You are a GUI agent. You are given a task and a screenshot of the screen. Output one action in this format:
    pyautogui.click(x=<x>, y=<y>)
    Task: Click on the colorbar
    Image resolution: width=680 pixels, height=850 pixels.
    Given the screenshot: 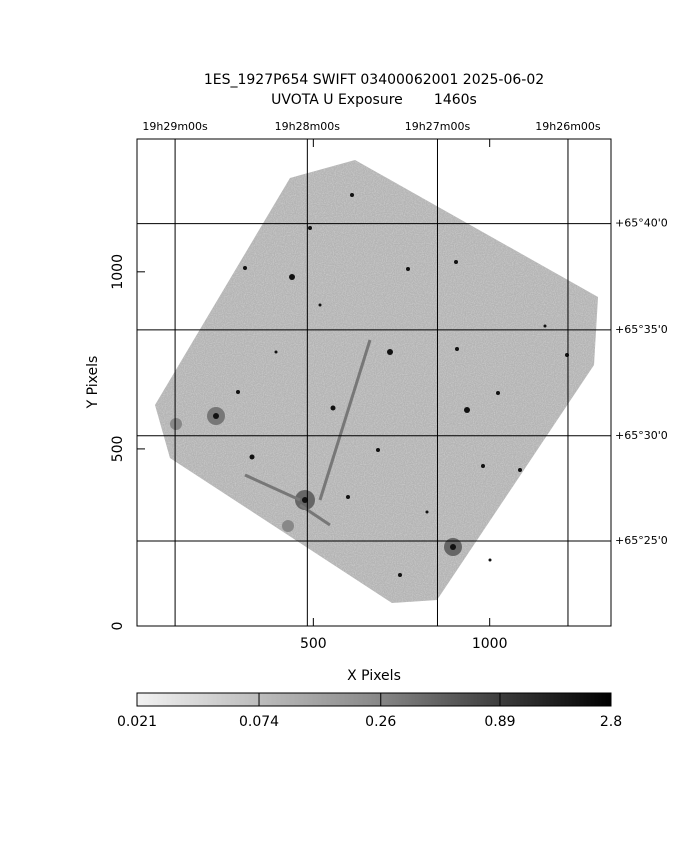 What is the action you would take?
    pyautogui.click(x=374, y=699)
    